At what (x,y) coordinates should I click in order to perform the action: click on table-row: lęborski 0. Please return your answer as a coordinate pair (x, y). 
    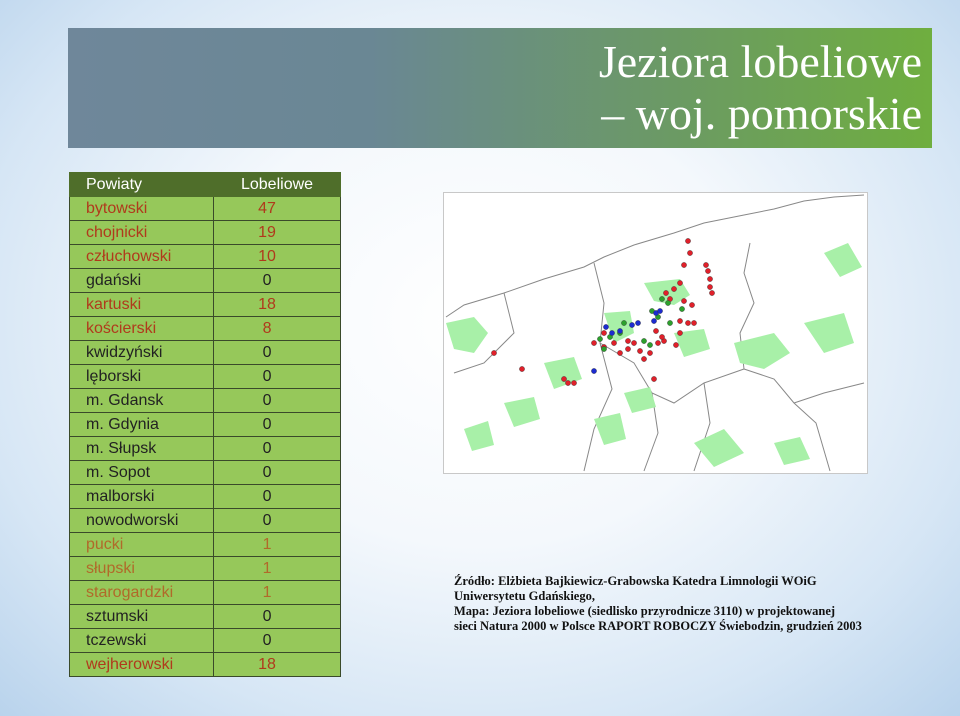
    Looking at the image, I should click on (204, 376).